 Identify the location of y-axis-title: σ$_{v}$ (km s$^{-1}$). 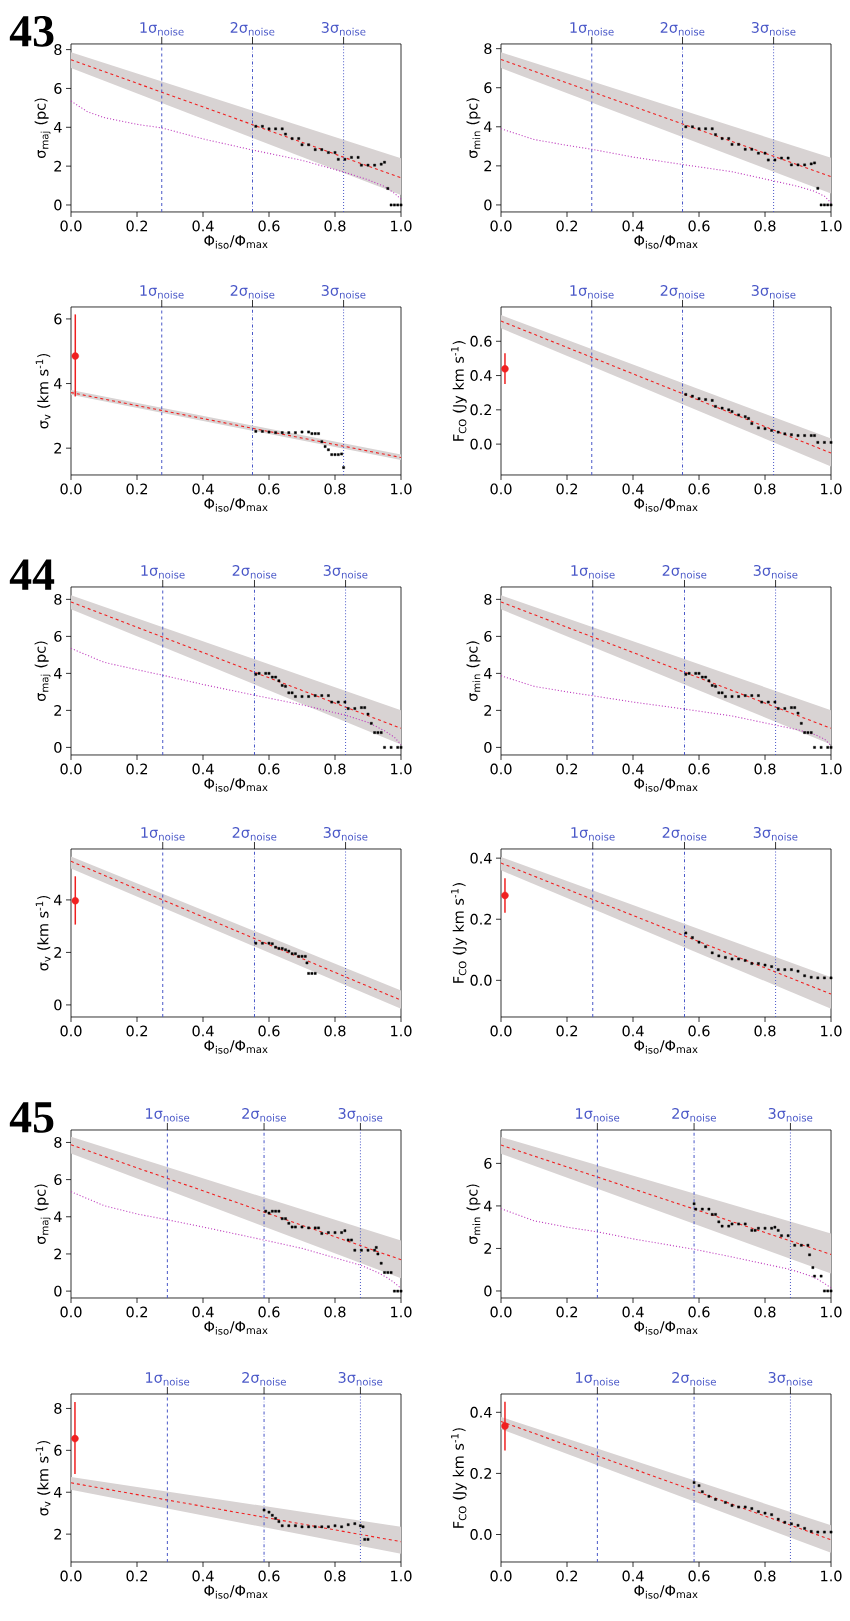
(43, 1478).